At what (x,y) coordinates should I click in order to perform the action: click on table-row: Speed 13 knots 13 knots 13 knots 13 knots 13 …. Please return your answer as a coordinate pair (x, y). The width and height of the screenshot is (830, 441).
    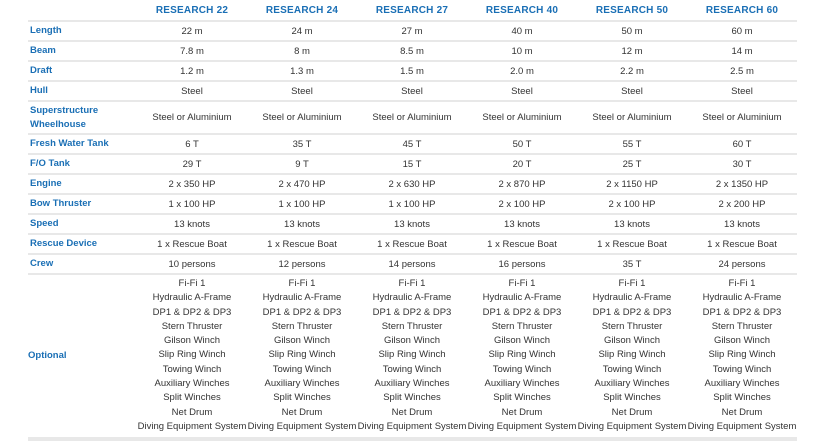
    Looking at the image, I should click on (412, 223).